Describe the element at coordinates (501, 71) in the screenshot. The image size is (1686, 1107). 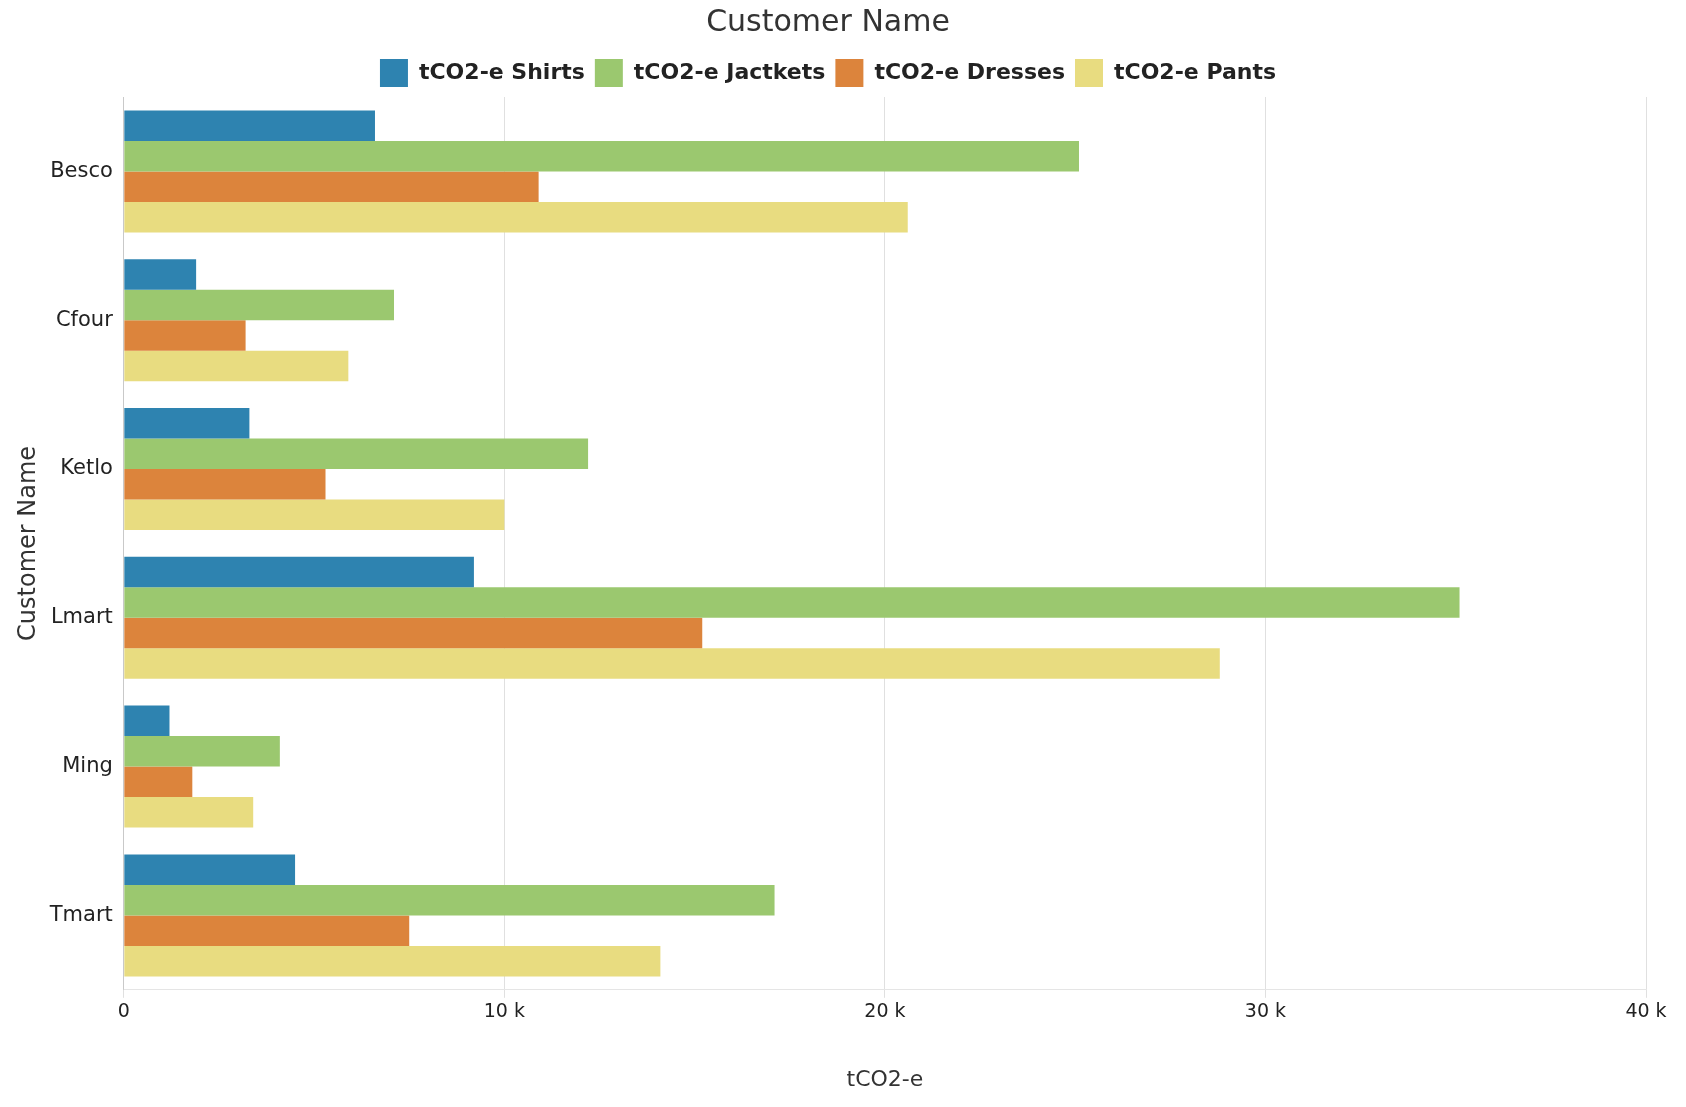
I see `legend-label: tCO2-e Shirts` at that location.